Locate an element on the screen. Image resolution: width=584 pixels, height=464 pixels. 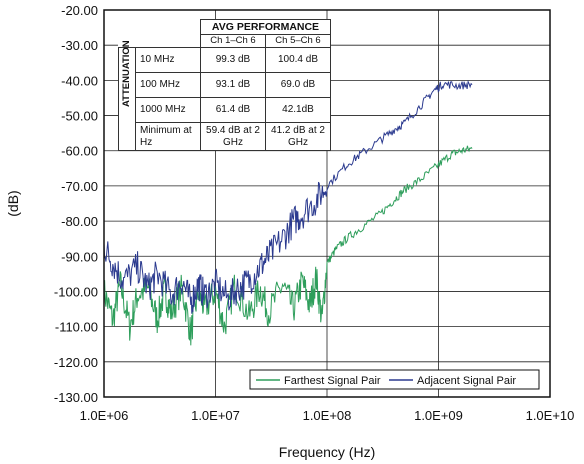
table-row-label: Minimum at Hz is located at coordinates (168, 136).